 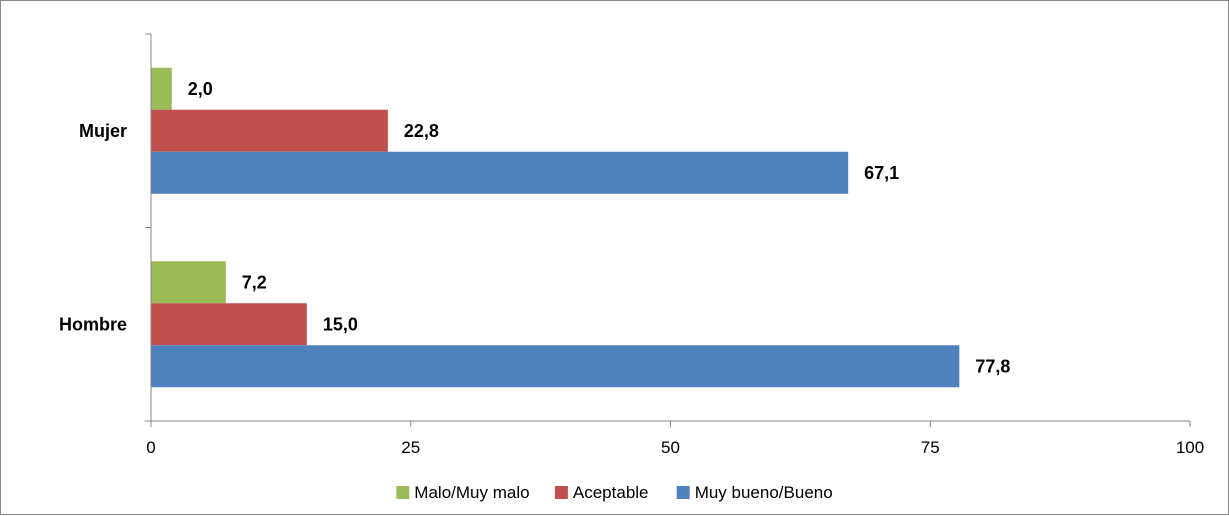 I want to click on bar-aceptable-hombre, so click(x=229, y=324).